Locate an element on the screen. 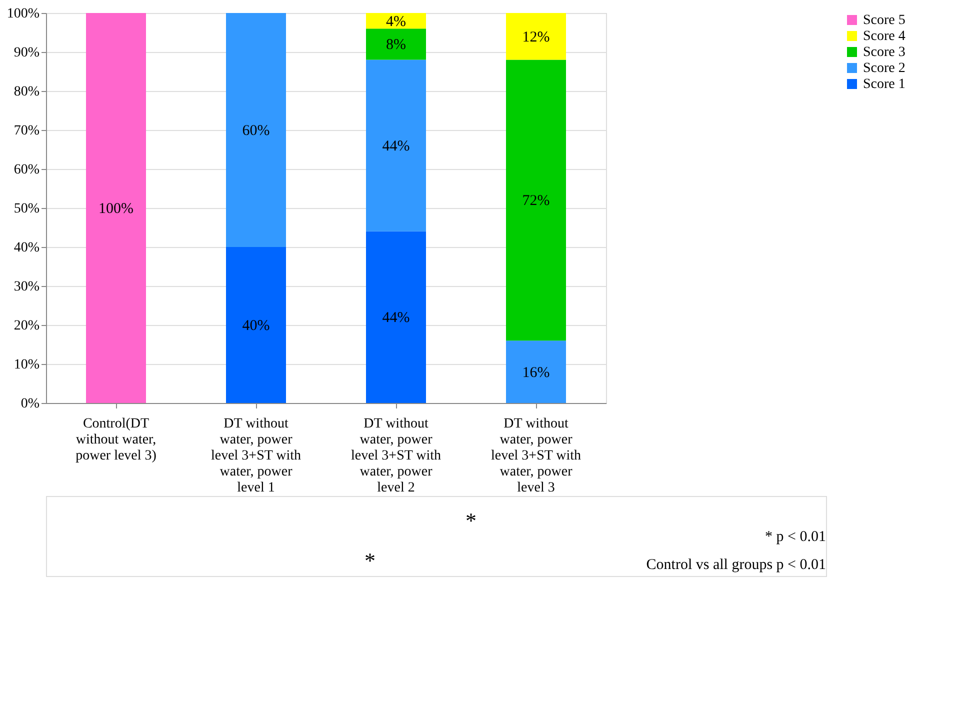 Image resolution: width=964 pixels, height=715 pixels. legend-label: Score 4 is located at coordinates (884, 36).